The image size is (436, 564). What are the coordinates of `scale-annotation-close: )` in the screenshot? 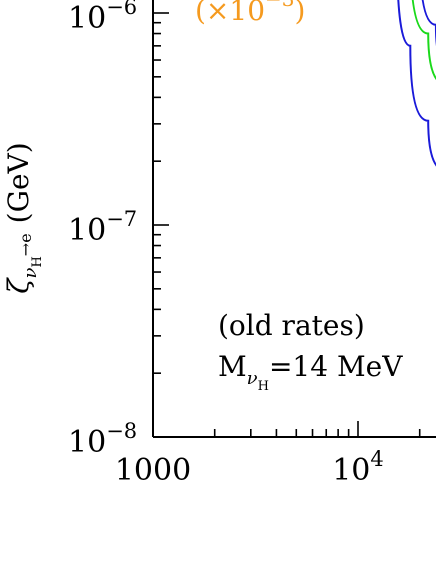 It's located at (300, 13).